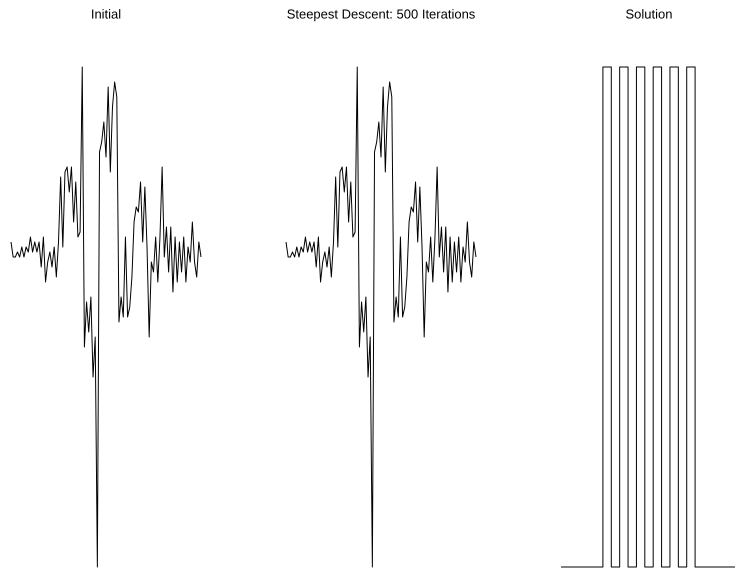  What do you see at coordinates (381, 14) in the screenshot?
I see `chart-title: Steepest Descent: 500 Iterations` at bounding box center [381, 14].